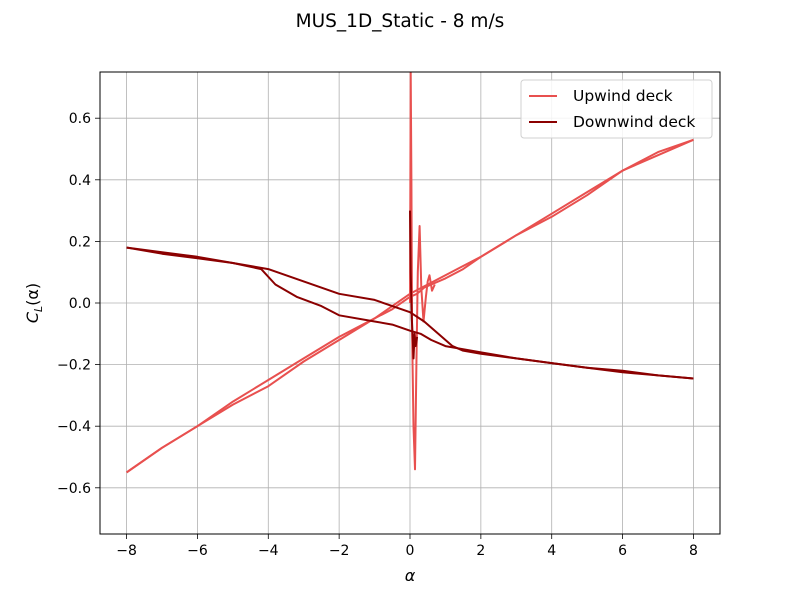 Image resolution: width=800 pixels, height=600 pixels. I want to click on y-tick-label: 0.0, so click(80, 304).